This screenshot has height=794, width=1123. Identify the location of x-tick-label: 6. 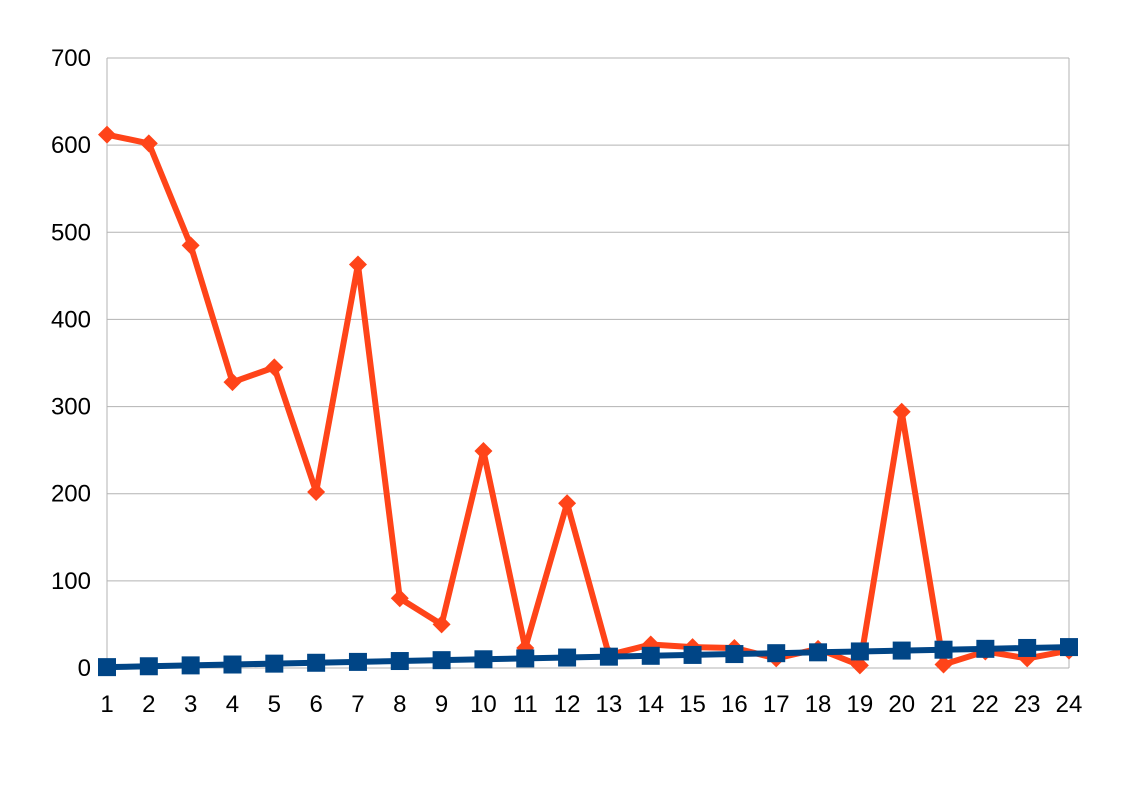
(315, 704).